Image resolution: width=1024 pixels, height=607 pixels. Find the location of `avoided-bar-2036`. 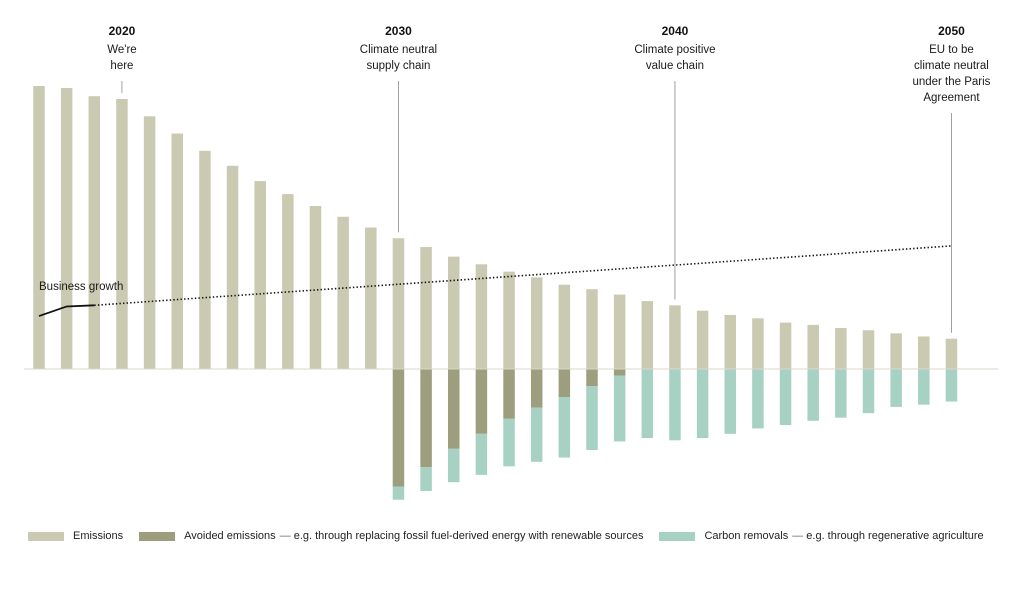

avoided-bar-2036 is located at coordinates (564, 383).